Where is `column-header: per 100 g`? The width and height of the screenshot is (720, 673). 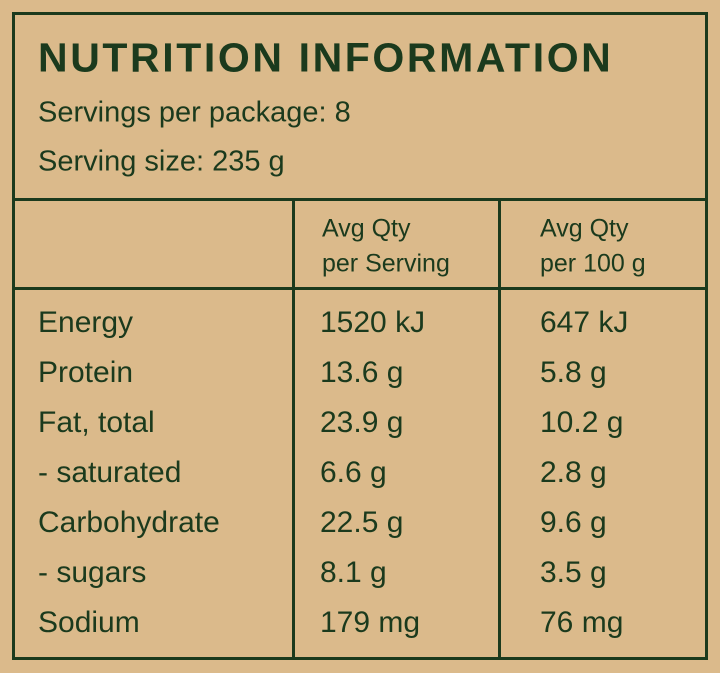 column-header: per 100 g is located at coordinates (593, 263).